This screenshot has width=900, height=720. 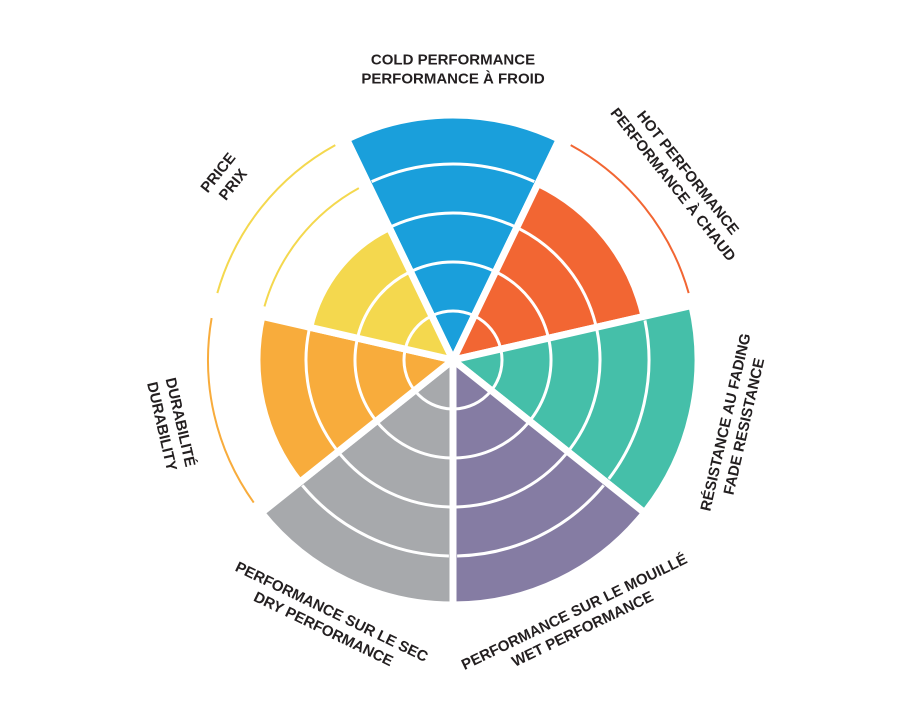 I want to click on category-label-line: PERFORMANCE À FROID, so click(x=453, y=78).